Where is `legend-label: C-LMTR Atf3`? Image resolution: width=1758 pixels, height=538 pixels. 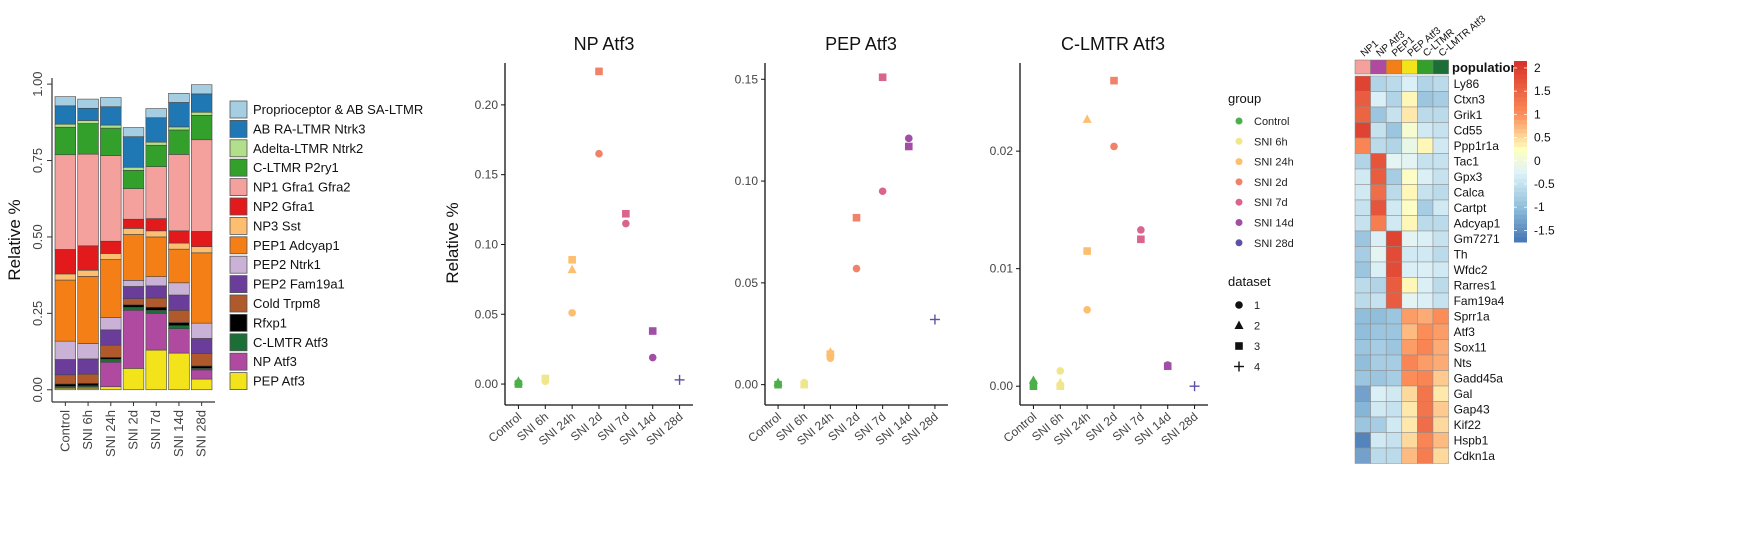
legend-label: C-LMTR Atf3 is located at coordinates (290, 342).